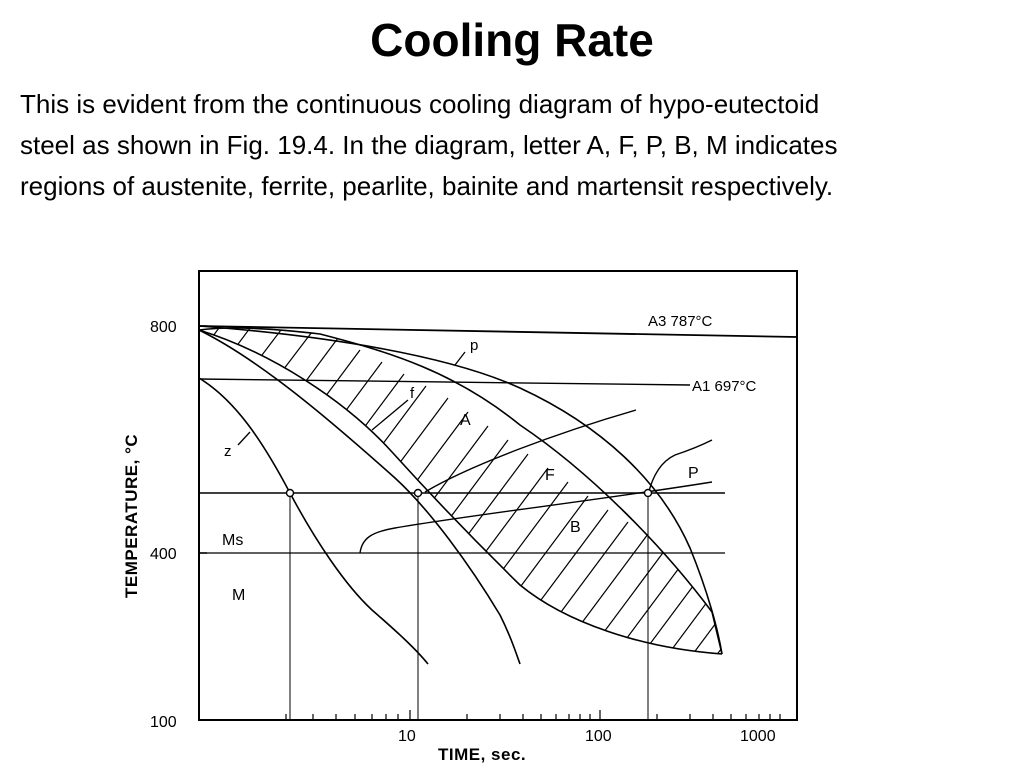 This screenshot has height=768, width=1024. I want to click on cooling-curve-z, so click(313, 521).